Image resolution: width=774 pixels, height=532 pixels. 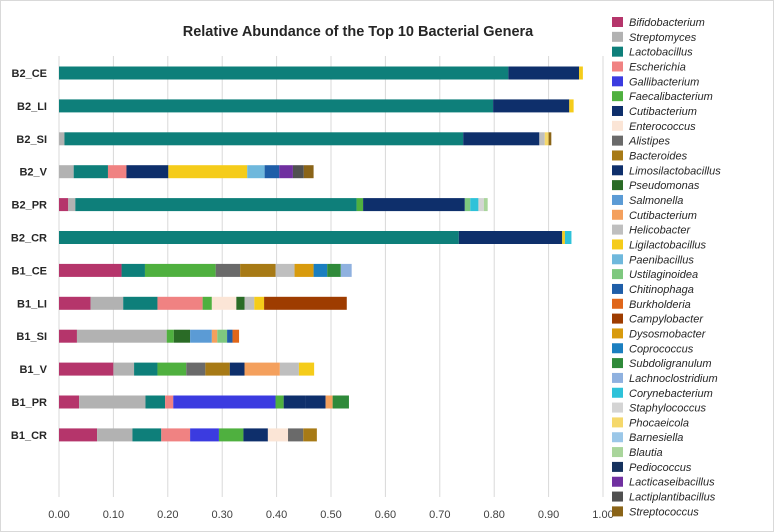 I want to click on category-label: B1_V, so click(x=33, y=370).